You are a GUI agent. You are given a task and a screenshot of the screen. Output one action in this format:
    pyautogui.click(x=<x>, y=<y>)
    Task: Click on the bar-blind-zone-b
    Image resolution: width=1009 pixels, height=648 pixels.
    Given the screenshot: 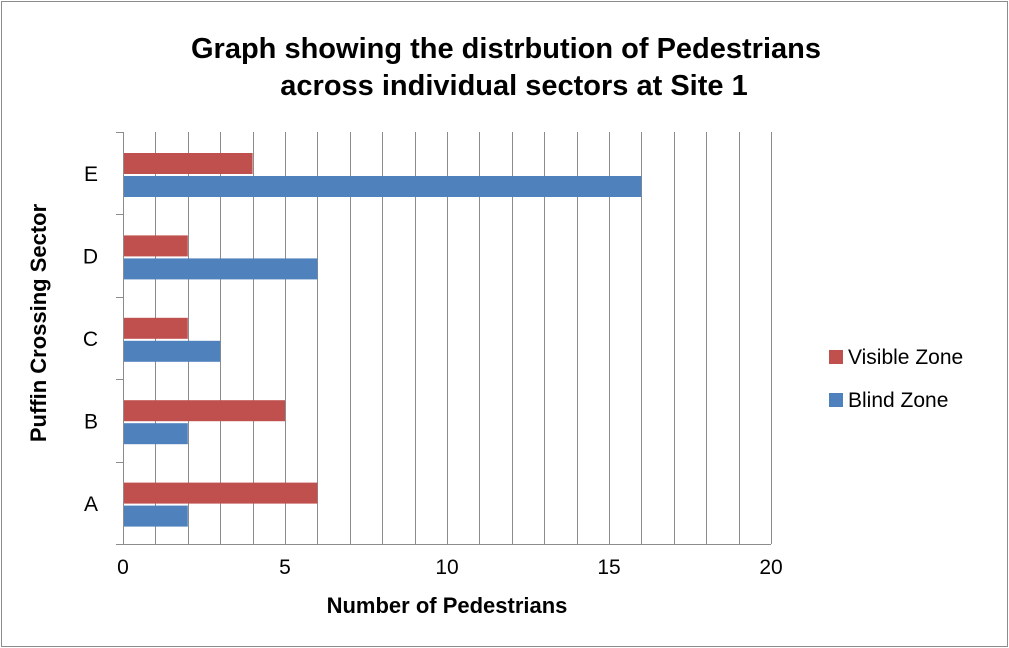 What is the action you would take?
    pyautogui.click(x=155, y=434)
    